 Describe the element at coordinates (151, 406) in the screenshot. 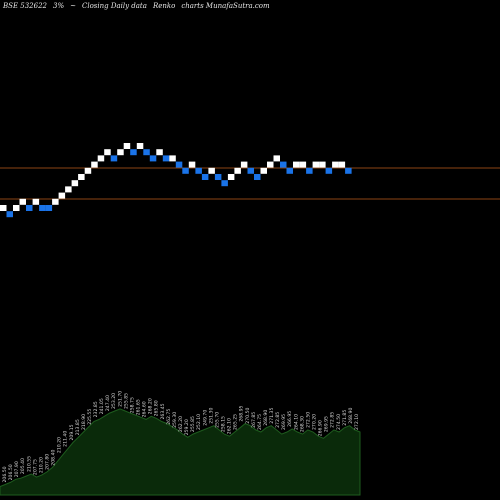

I see `volume-label: 268.20` at that location.